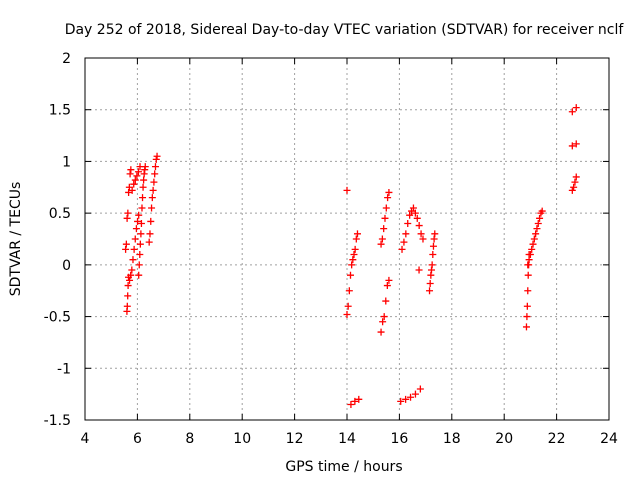 The image size is (640, 480). What do you see at coordinates (189, 439) in the screenshot?
I see `x-tick-label: 8` at bounding box center [189, 439].